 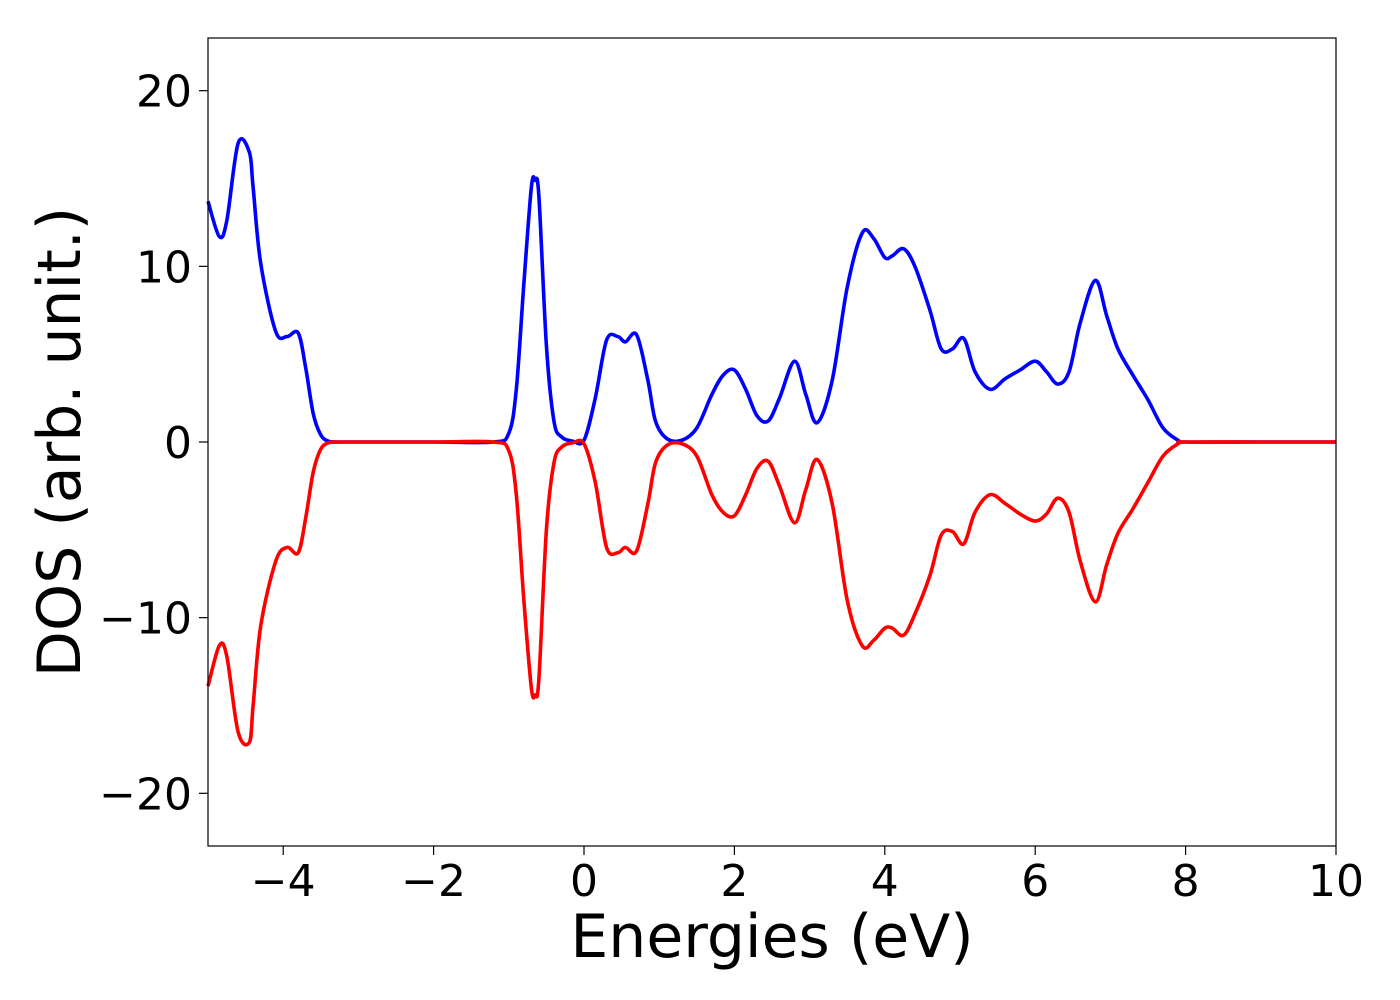 I want to click on y-tick-label: 0, so click(x=178, y=443).